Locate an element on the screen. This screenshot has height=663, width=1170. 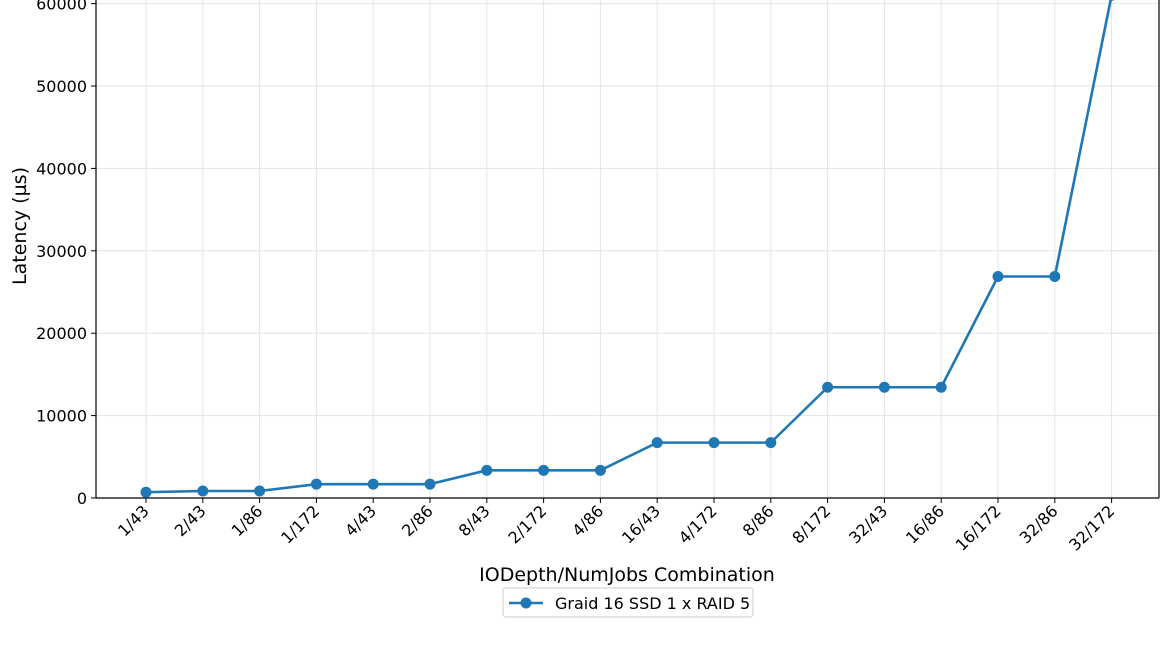
x-tick-label: 8/172 is located at coordinates (811, 524).